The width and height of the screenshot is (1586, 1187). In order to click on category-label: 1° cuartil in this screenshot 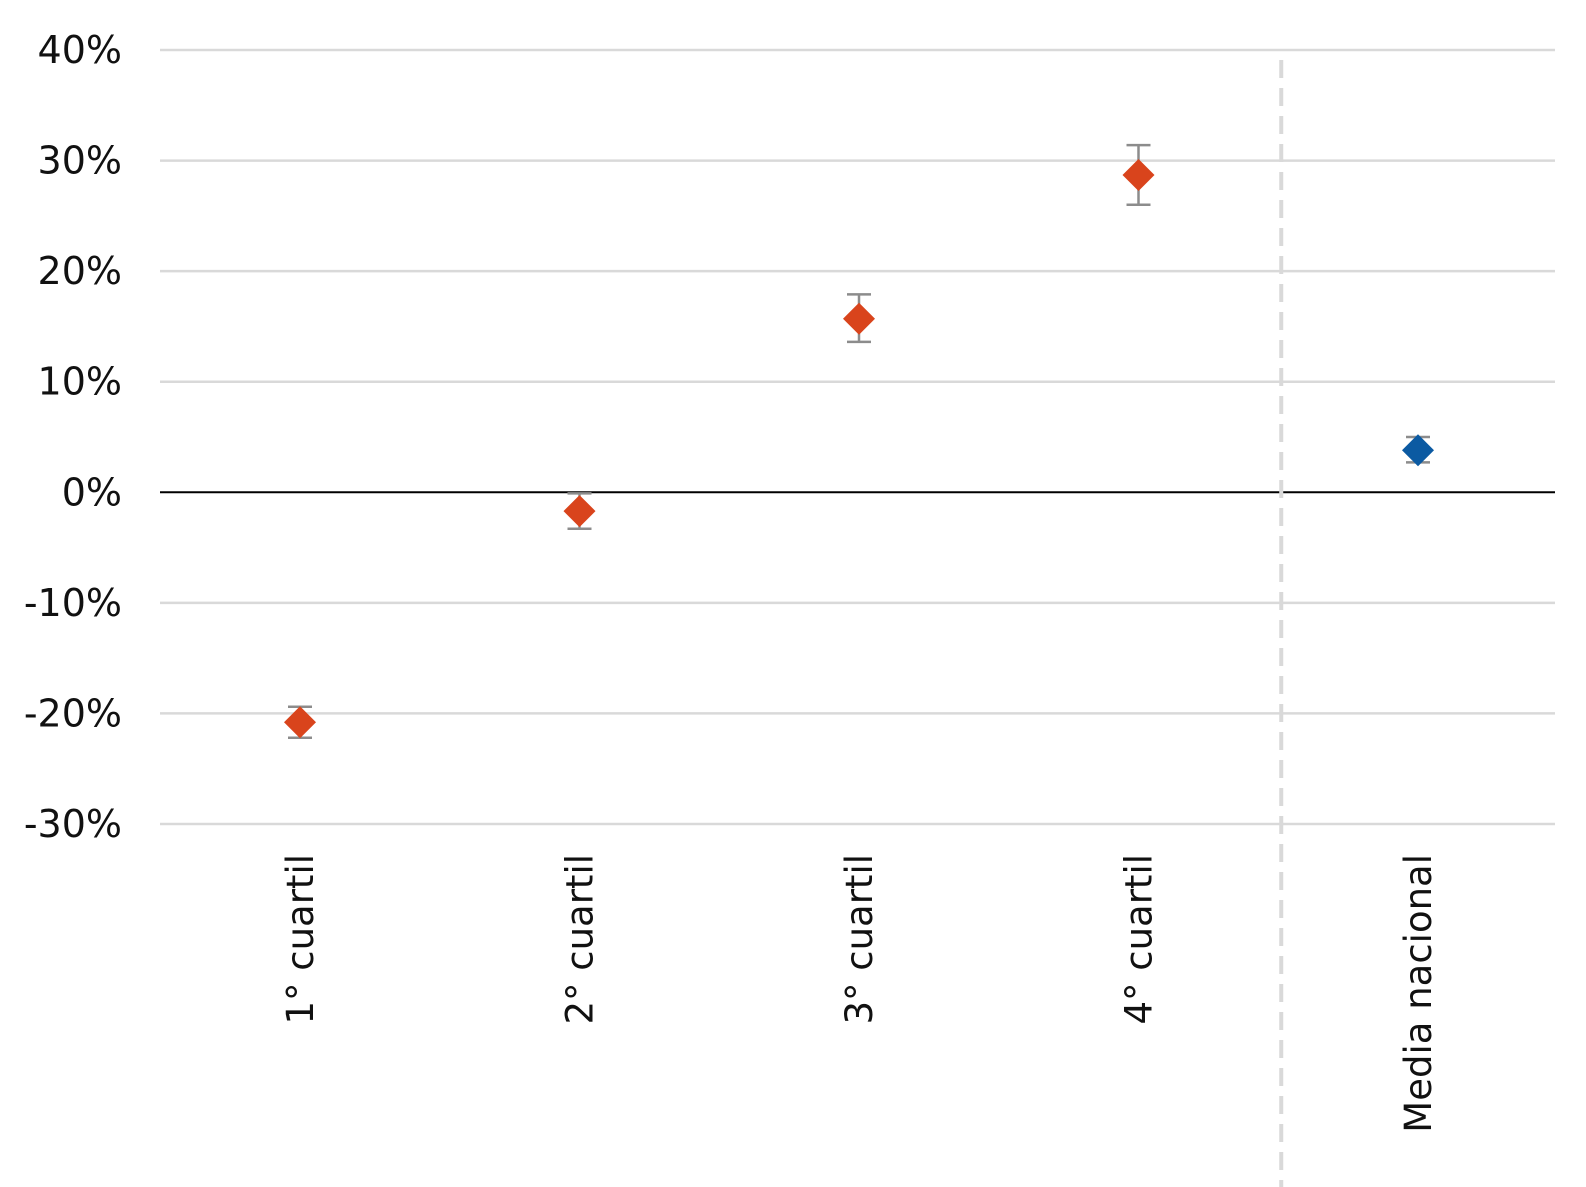, I will do `click(300, 939)`.